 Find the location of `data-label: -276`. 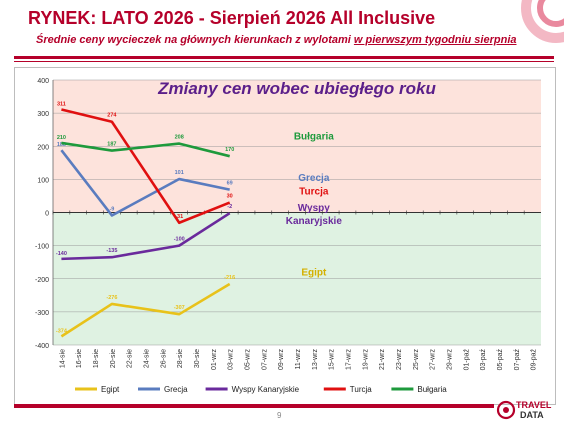

data-label: -276 is located at coordinates (111, 298).